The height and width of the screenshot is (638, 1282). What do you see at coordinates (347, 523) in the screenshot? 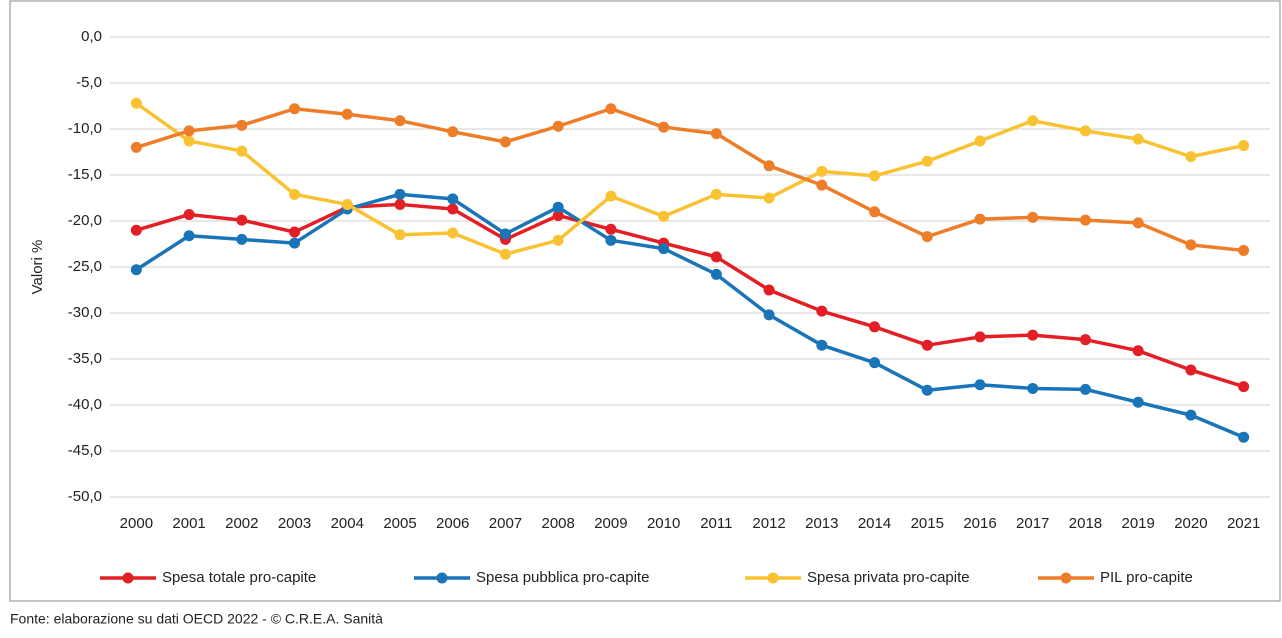
I see `x-tick-label: 2004` at bounding box center [347, 523].